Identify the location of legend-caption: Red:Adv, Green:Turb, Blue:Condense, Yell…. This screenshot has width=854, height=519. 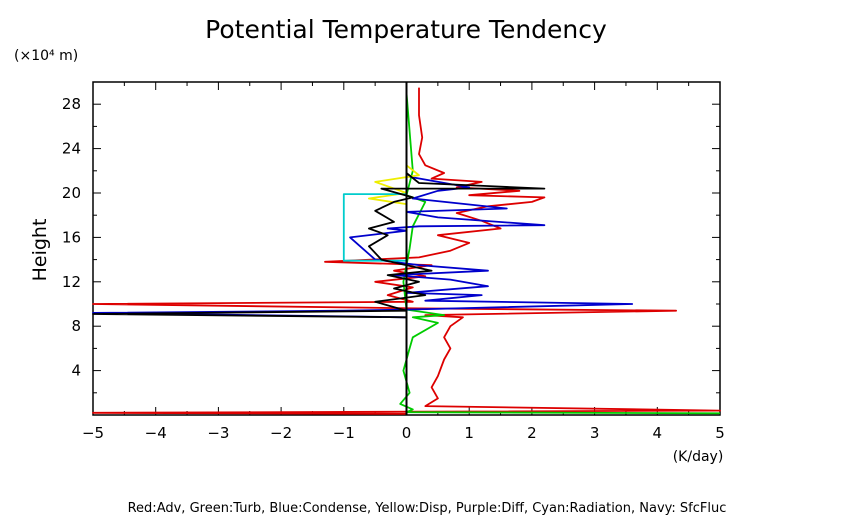
(427, 508).